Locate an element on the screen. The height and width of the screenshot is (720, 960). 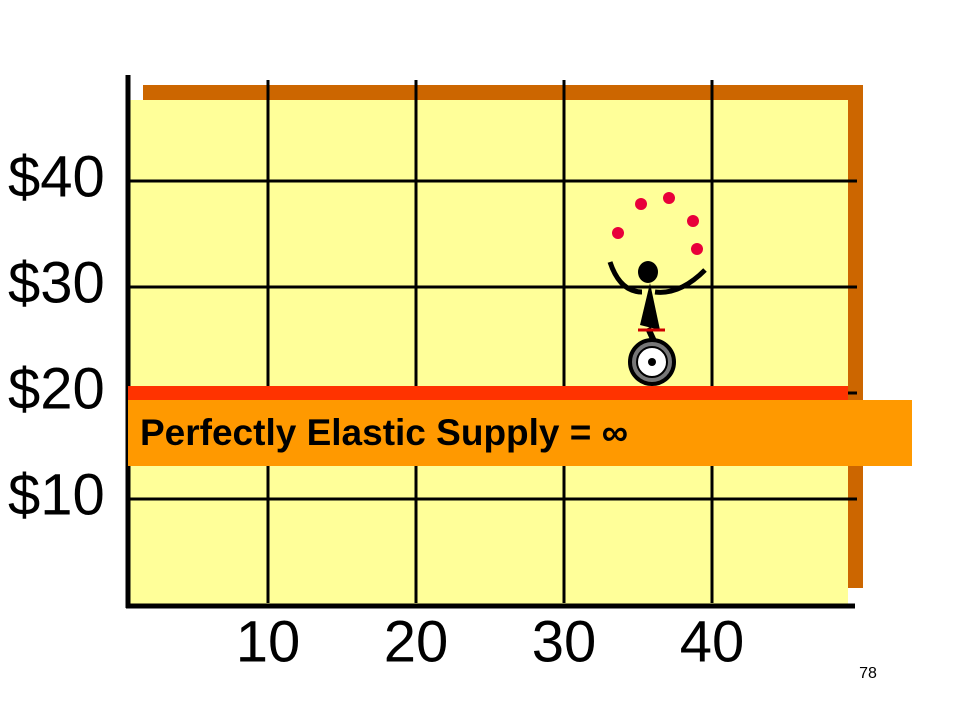
juggler-clipart is located at coordinates (657, 289).